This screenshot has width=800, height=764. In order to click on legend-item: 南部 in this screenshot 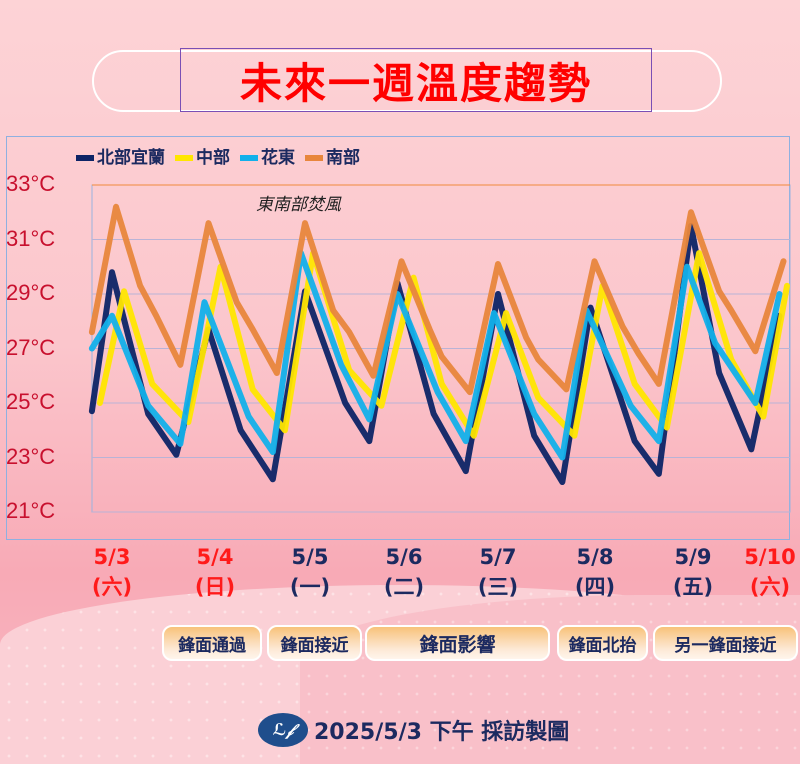, I will do `click(332, 155)`.